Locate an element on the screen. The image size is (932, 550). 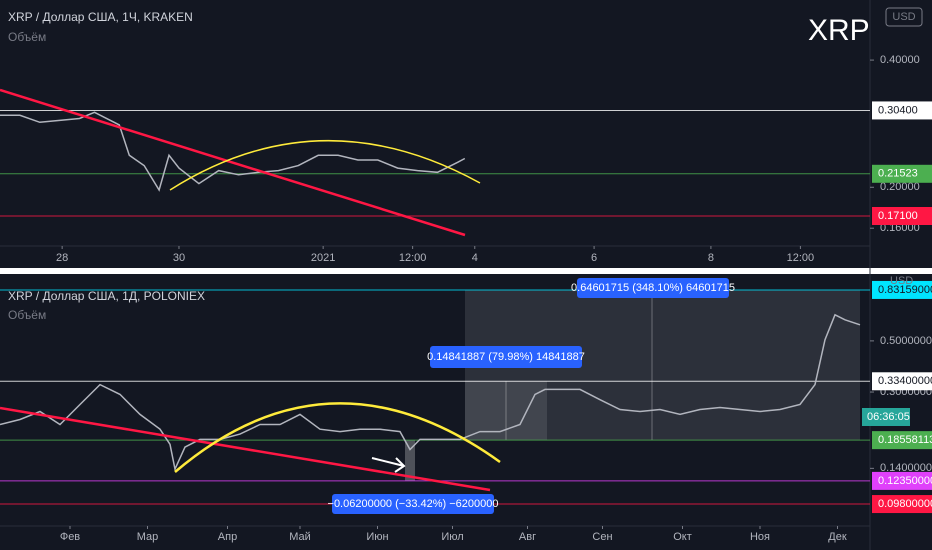
y-tick-label: 0.16000 is located at coordinates (900, 228).